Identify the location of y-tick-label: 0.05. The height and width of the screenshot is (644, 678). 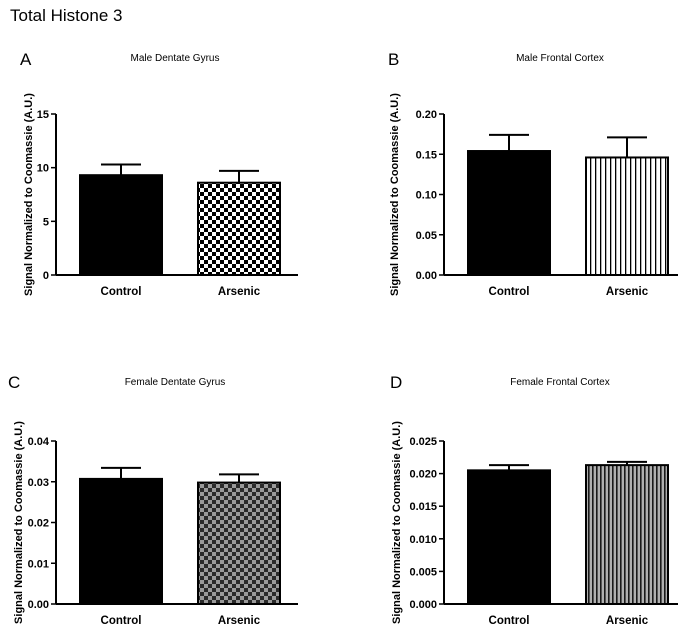
(426, 236).